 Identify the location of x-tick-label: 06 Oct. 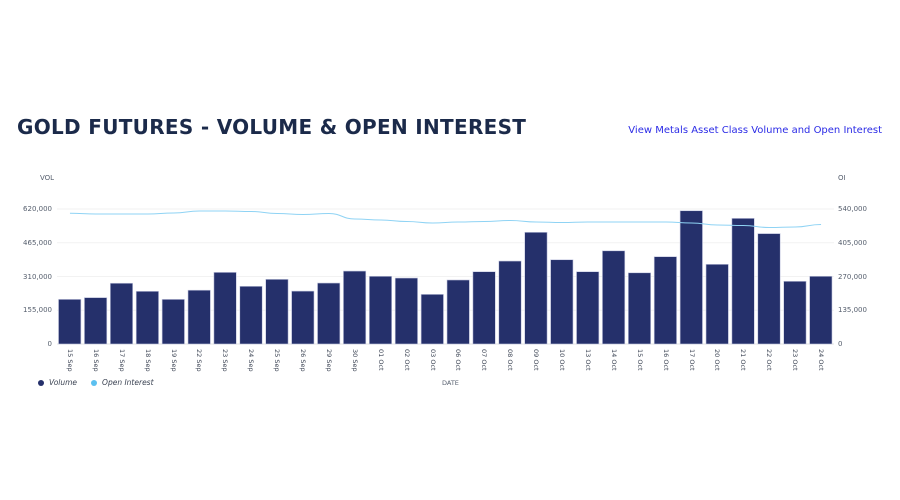
(458, 360).